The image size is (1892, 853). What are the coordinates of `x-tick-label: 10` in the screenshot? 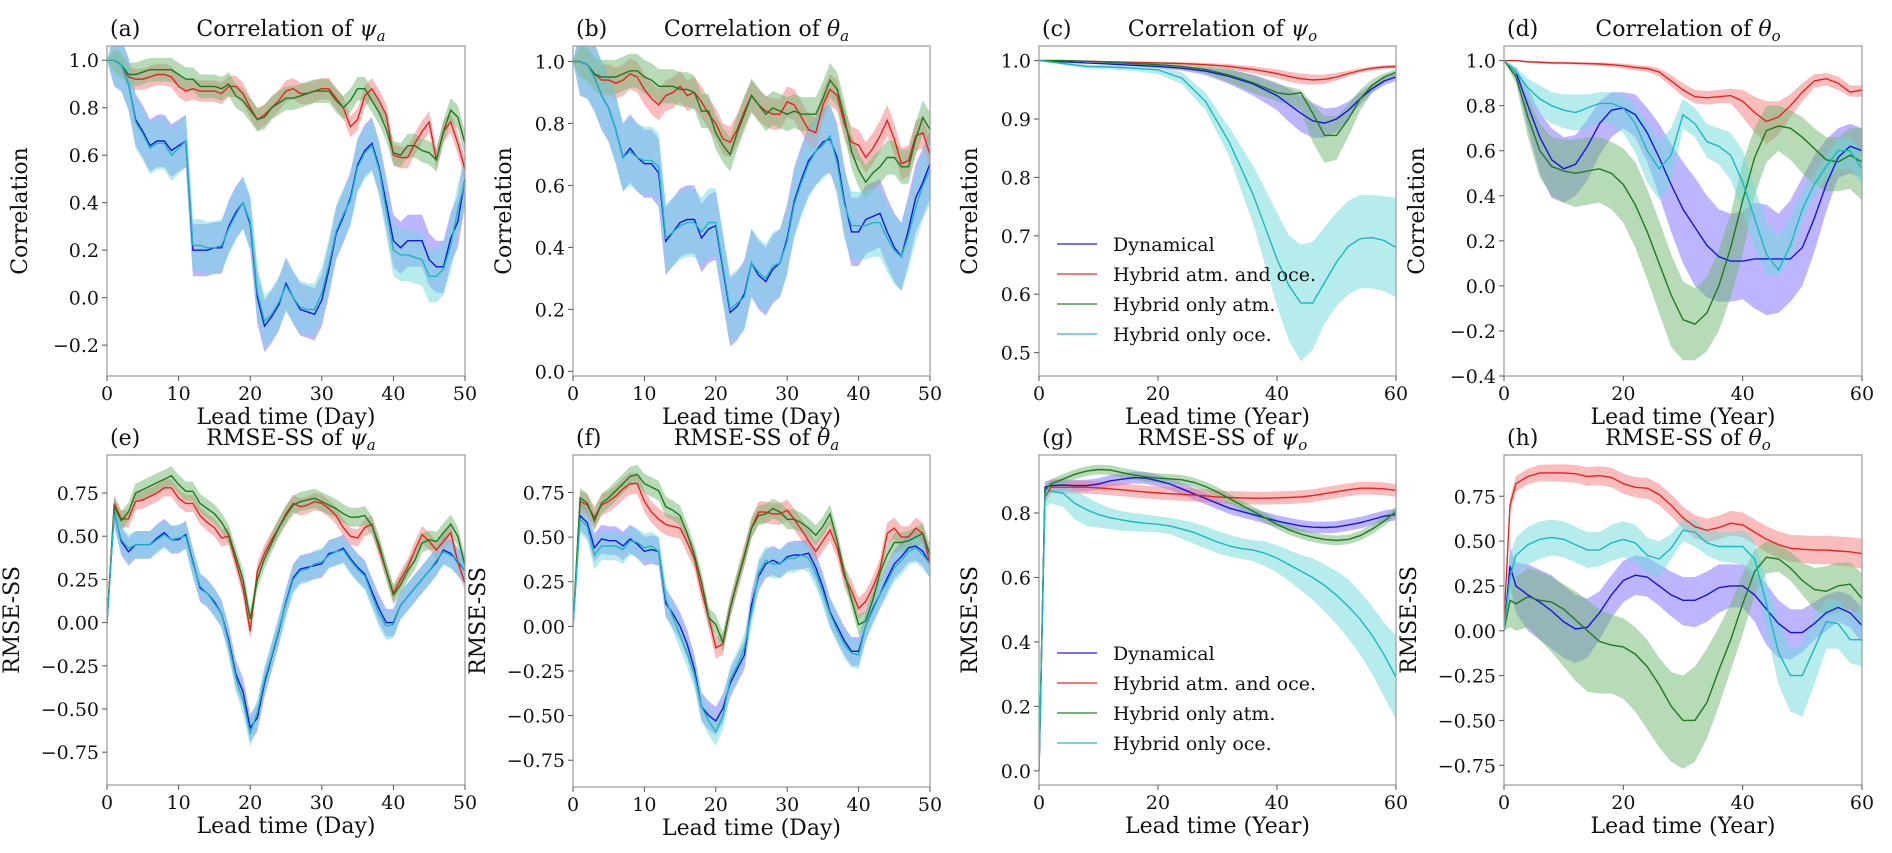 It's located at (644, 394).